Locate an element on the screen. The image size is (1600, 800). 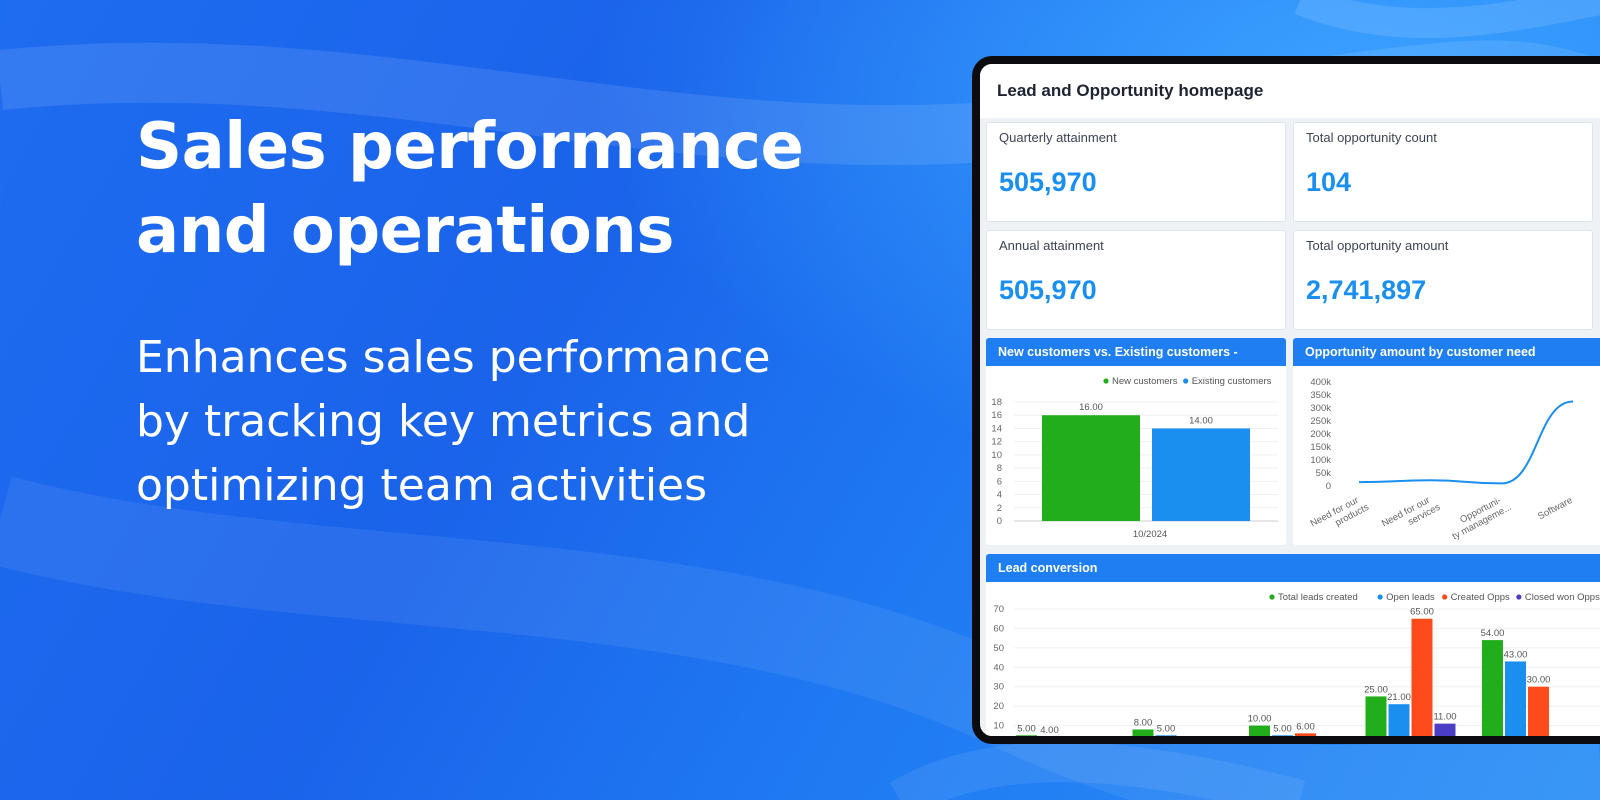
legend-label: New customers is located at coordinates (1145, 381).